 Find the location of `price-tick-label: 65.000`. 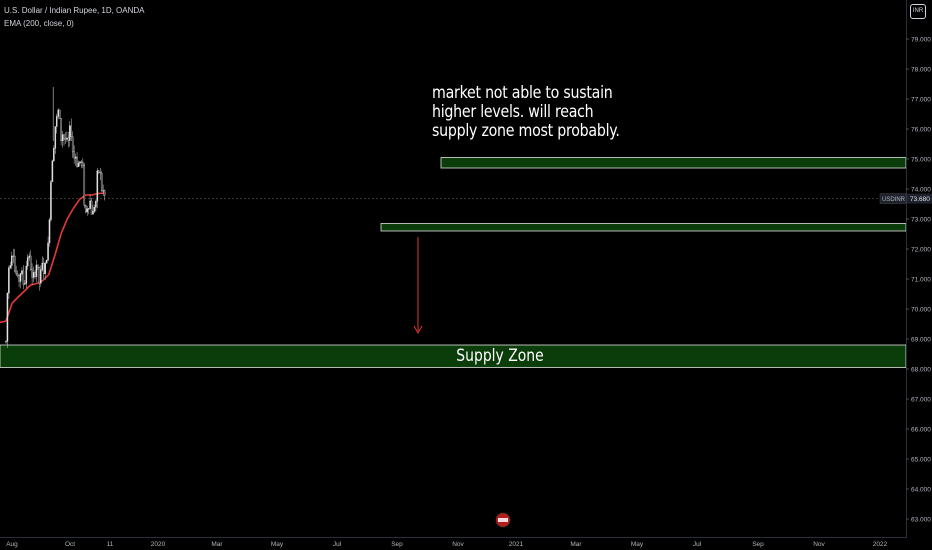

price-tick-label: 65.000 is located at coordinates (921, 460).